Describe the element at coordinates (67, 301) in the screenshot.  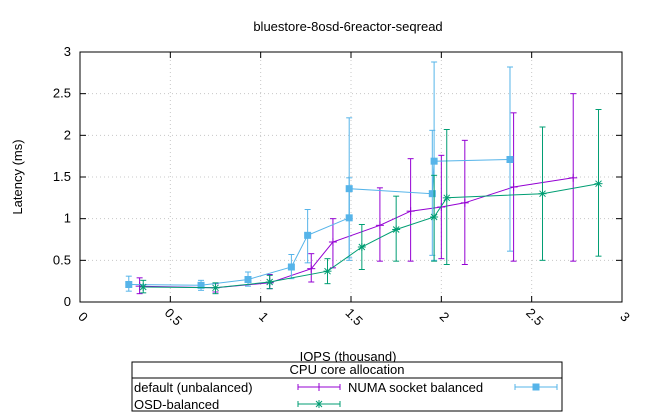
I see `y-tick-label: 0` at that location.